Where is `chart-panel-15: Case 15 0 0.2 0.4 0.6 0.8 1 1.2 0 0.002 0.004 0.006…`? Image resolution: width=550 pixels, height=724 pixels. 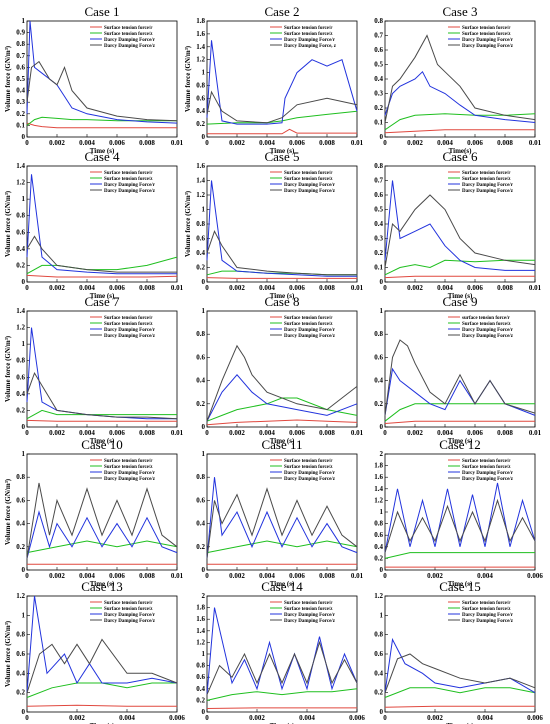
chart-panel-15: Case 15 0 0.2 0.4 0.6 0.8 1 1.2 0 0.002 0.004 0.006… is located at coordinates (458, 651).